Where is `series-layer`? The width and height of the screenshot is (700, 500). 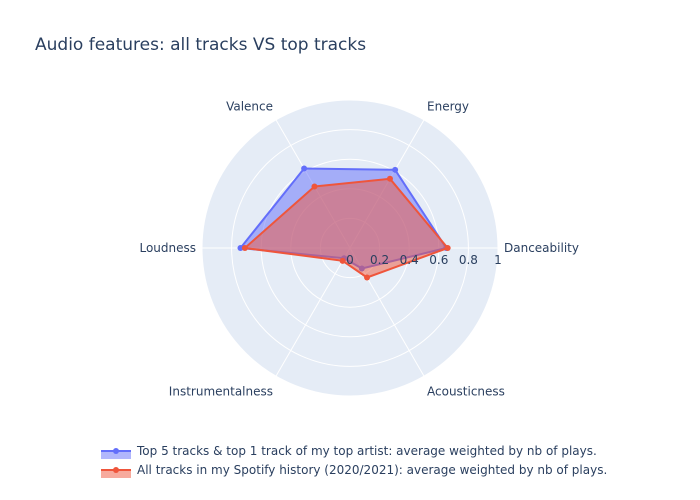
series-layer is located at coordinates (344, 223).